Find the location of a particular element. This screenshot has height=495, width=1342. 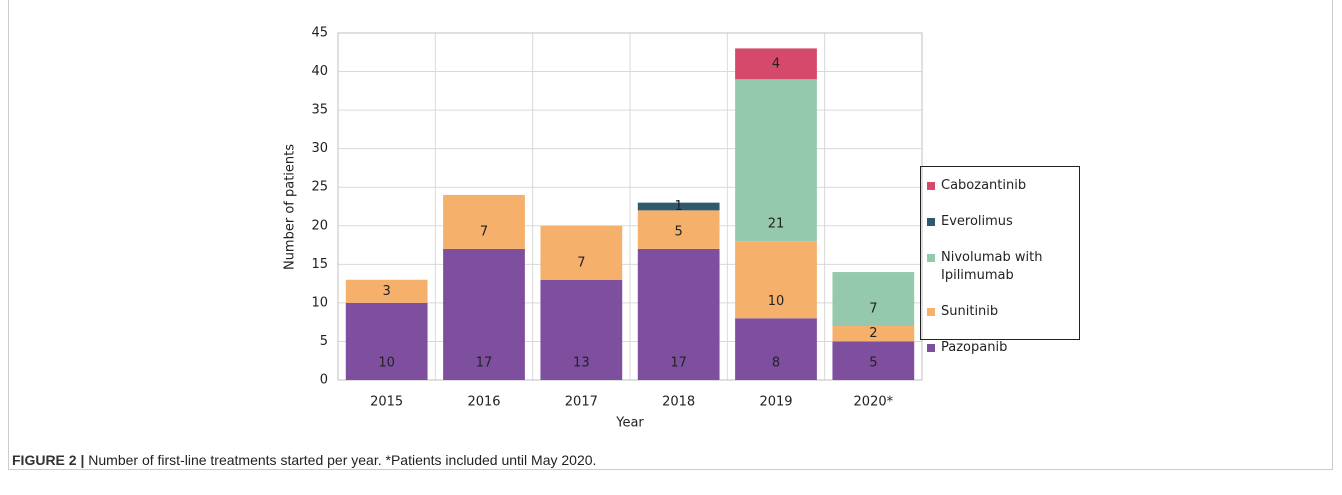

data-label: 1 is located at coordinates (679, 206).